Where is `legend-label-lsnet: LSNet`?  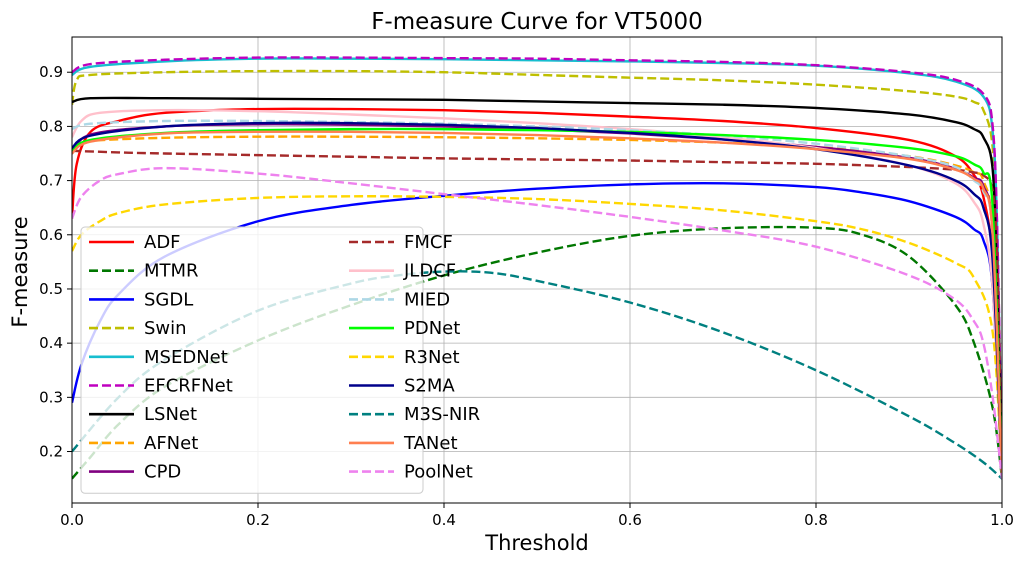
legend-label-lsnet: LSNet is located at coordinates (170, 414).